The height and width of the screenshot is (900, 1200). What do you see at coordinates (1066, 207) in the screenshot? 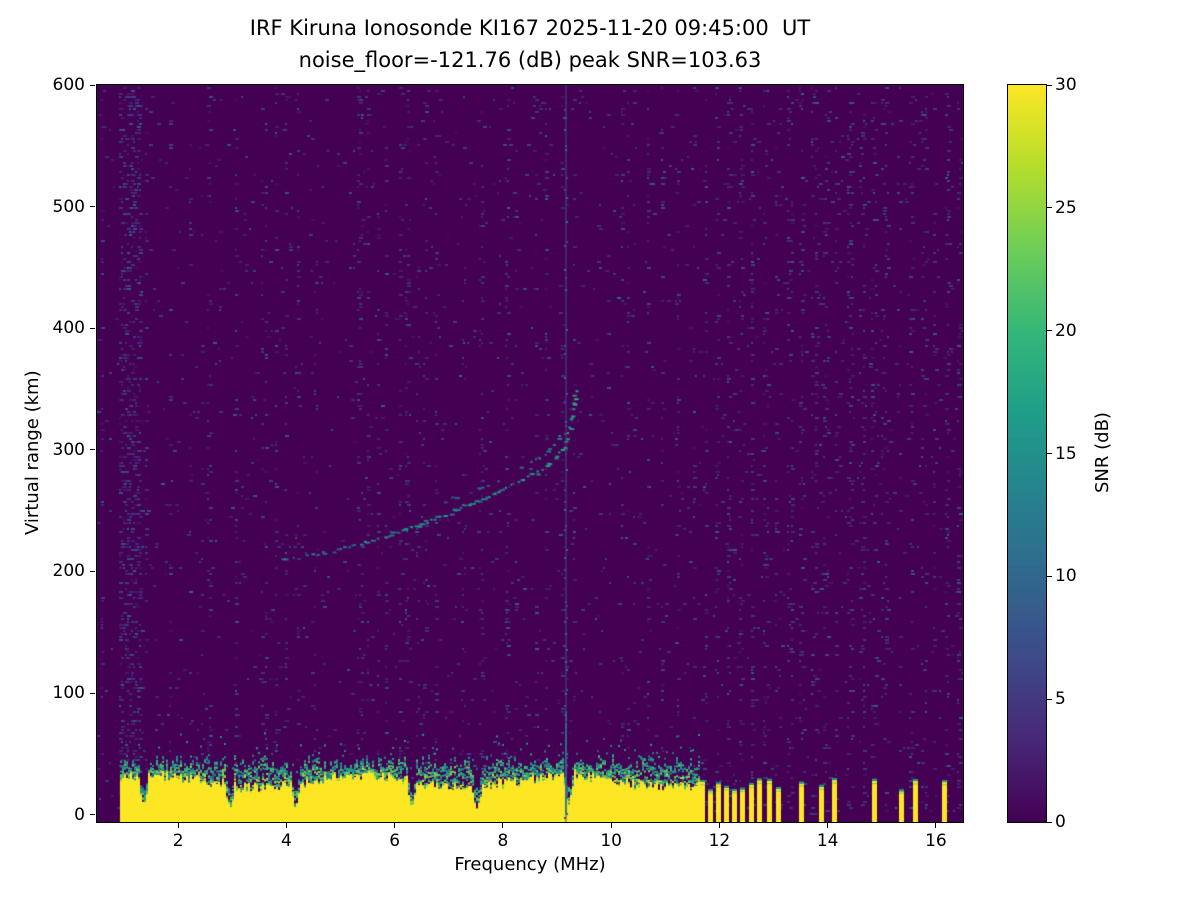
I see `colorbar-tick-label: 25` at bounding box center [1066, 207].